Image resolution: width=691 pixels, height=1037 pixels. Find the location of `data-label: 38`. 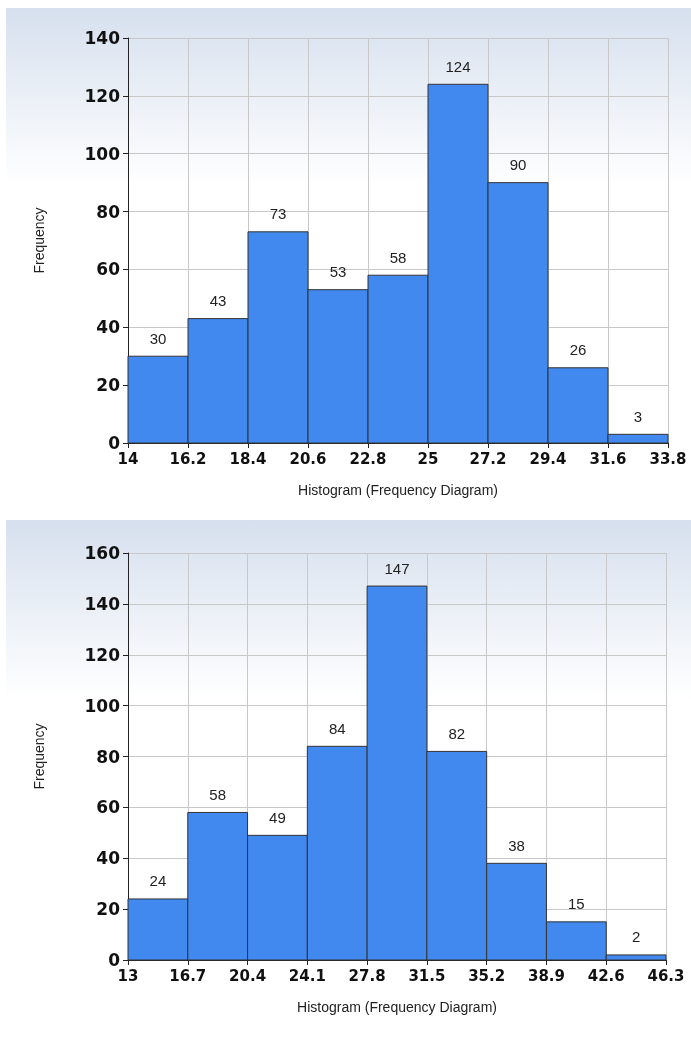

data-label: 38 is located at coordinates (516, 845).